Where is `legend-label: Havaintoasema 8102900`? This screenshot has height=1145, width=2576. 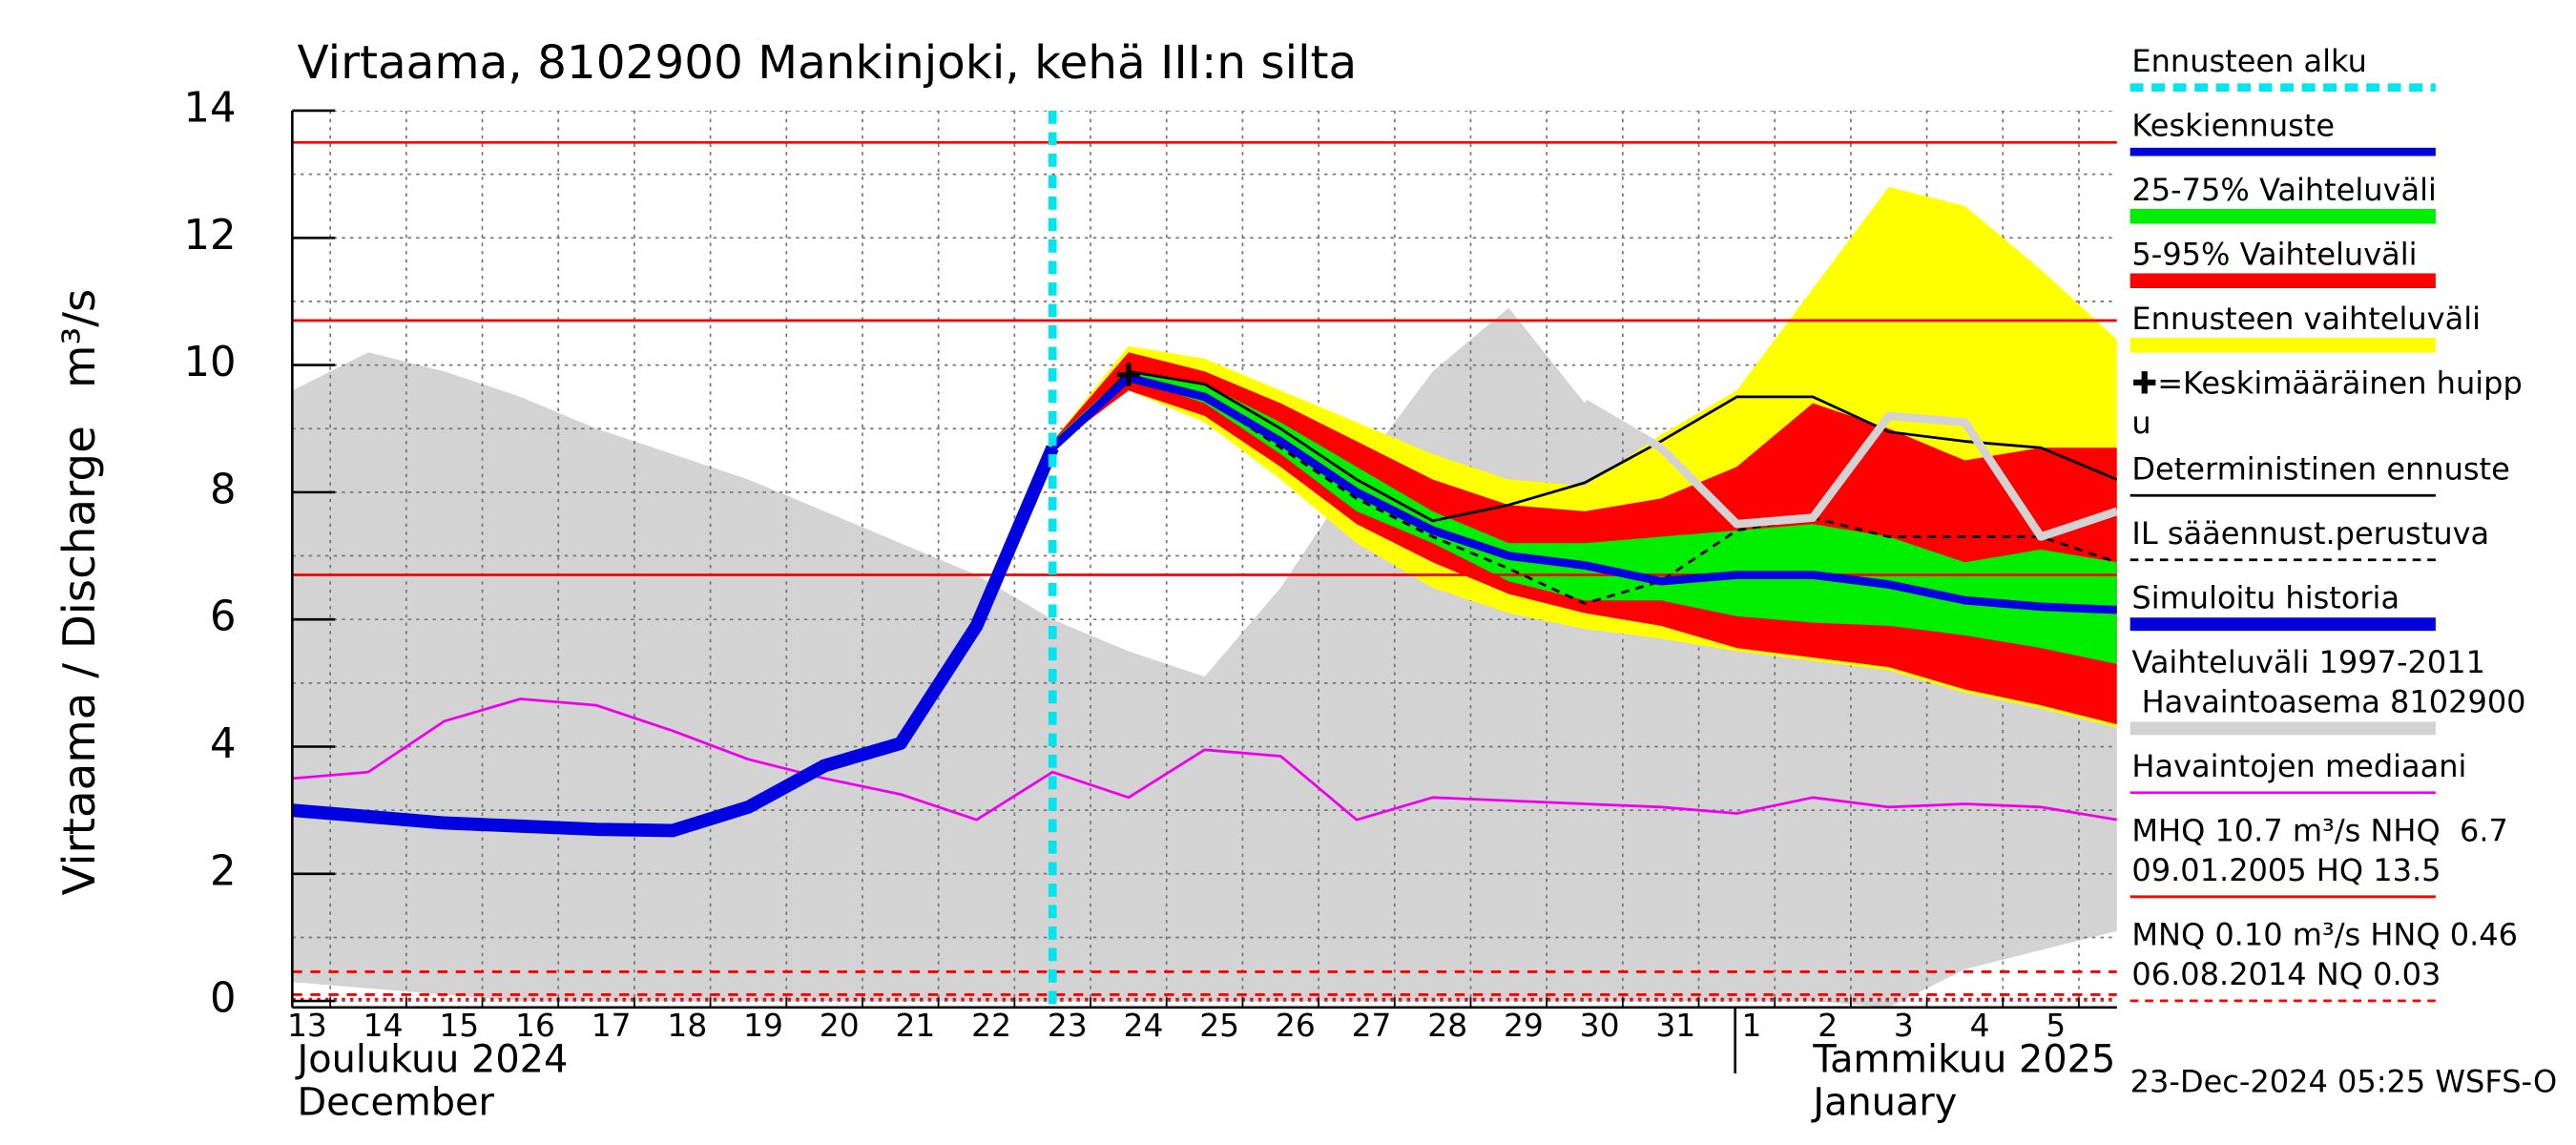 legend-label: Havaintoasema 8102900 is located at coordinates (2328, 701).